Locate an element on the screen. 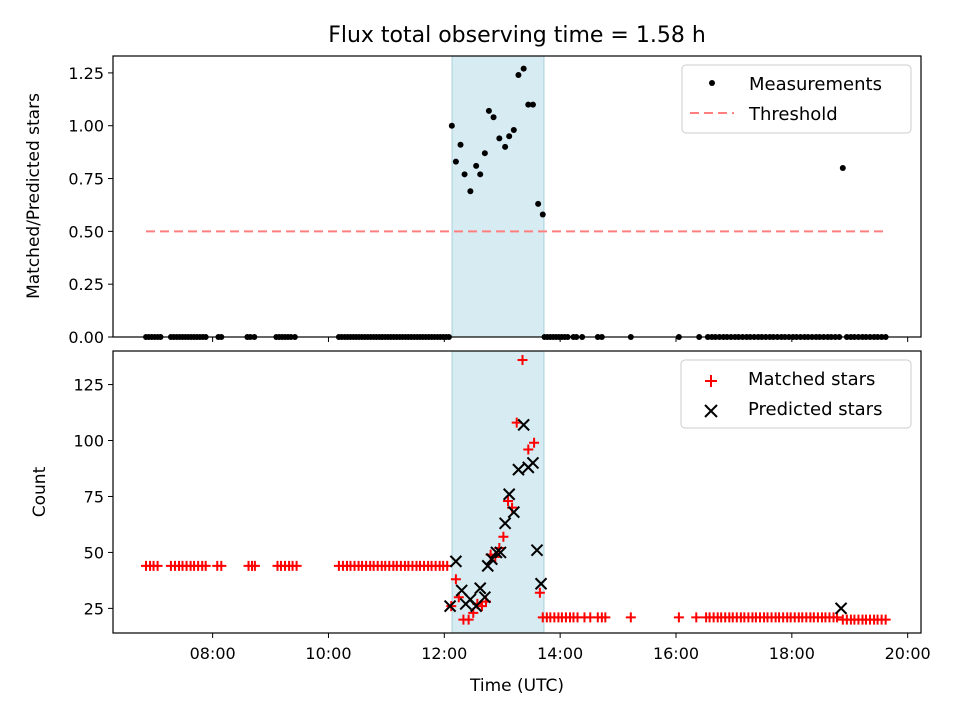  x-tick-label: 08:00 is located at coordinates (213, 653).